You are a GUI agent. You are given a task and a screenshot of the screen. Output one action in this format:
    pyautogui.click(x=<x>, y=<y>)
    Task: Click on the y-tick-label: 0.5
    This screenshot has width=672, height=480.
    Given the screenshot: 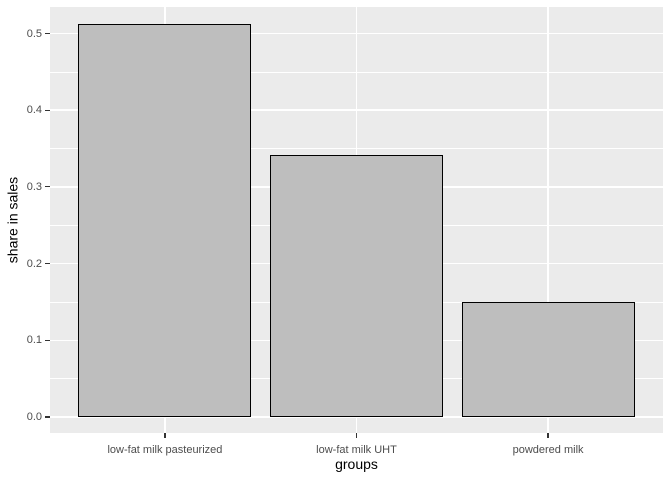 What is the action you would take?
    pyautogui.click(x=34, y=33)
    